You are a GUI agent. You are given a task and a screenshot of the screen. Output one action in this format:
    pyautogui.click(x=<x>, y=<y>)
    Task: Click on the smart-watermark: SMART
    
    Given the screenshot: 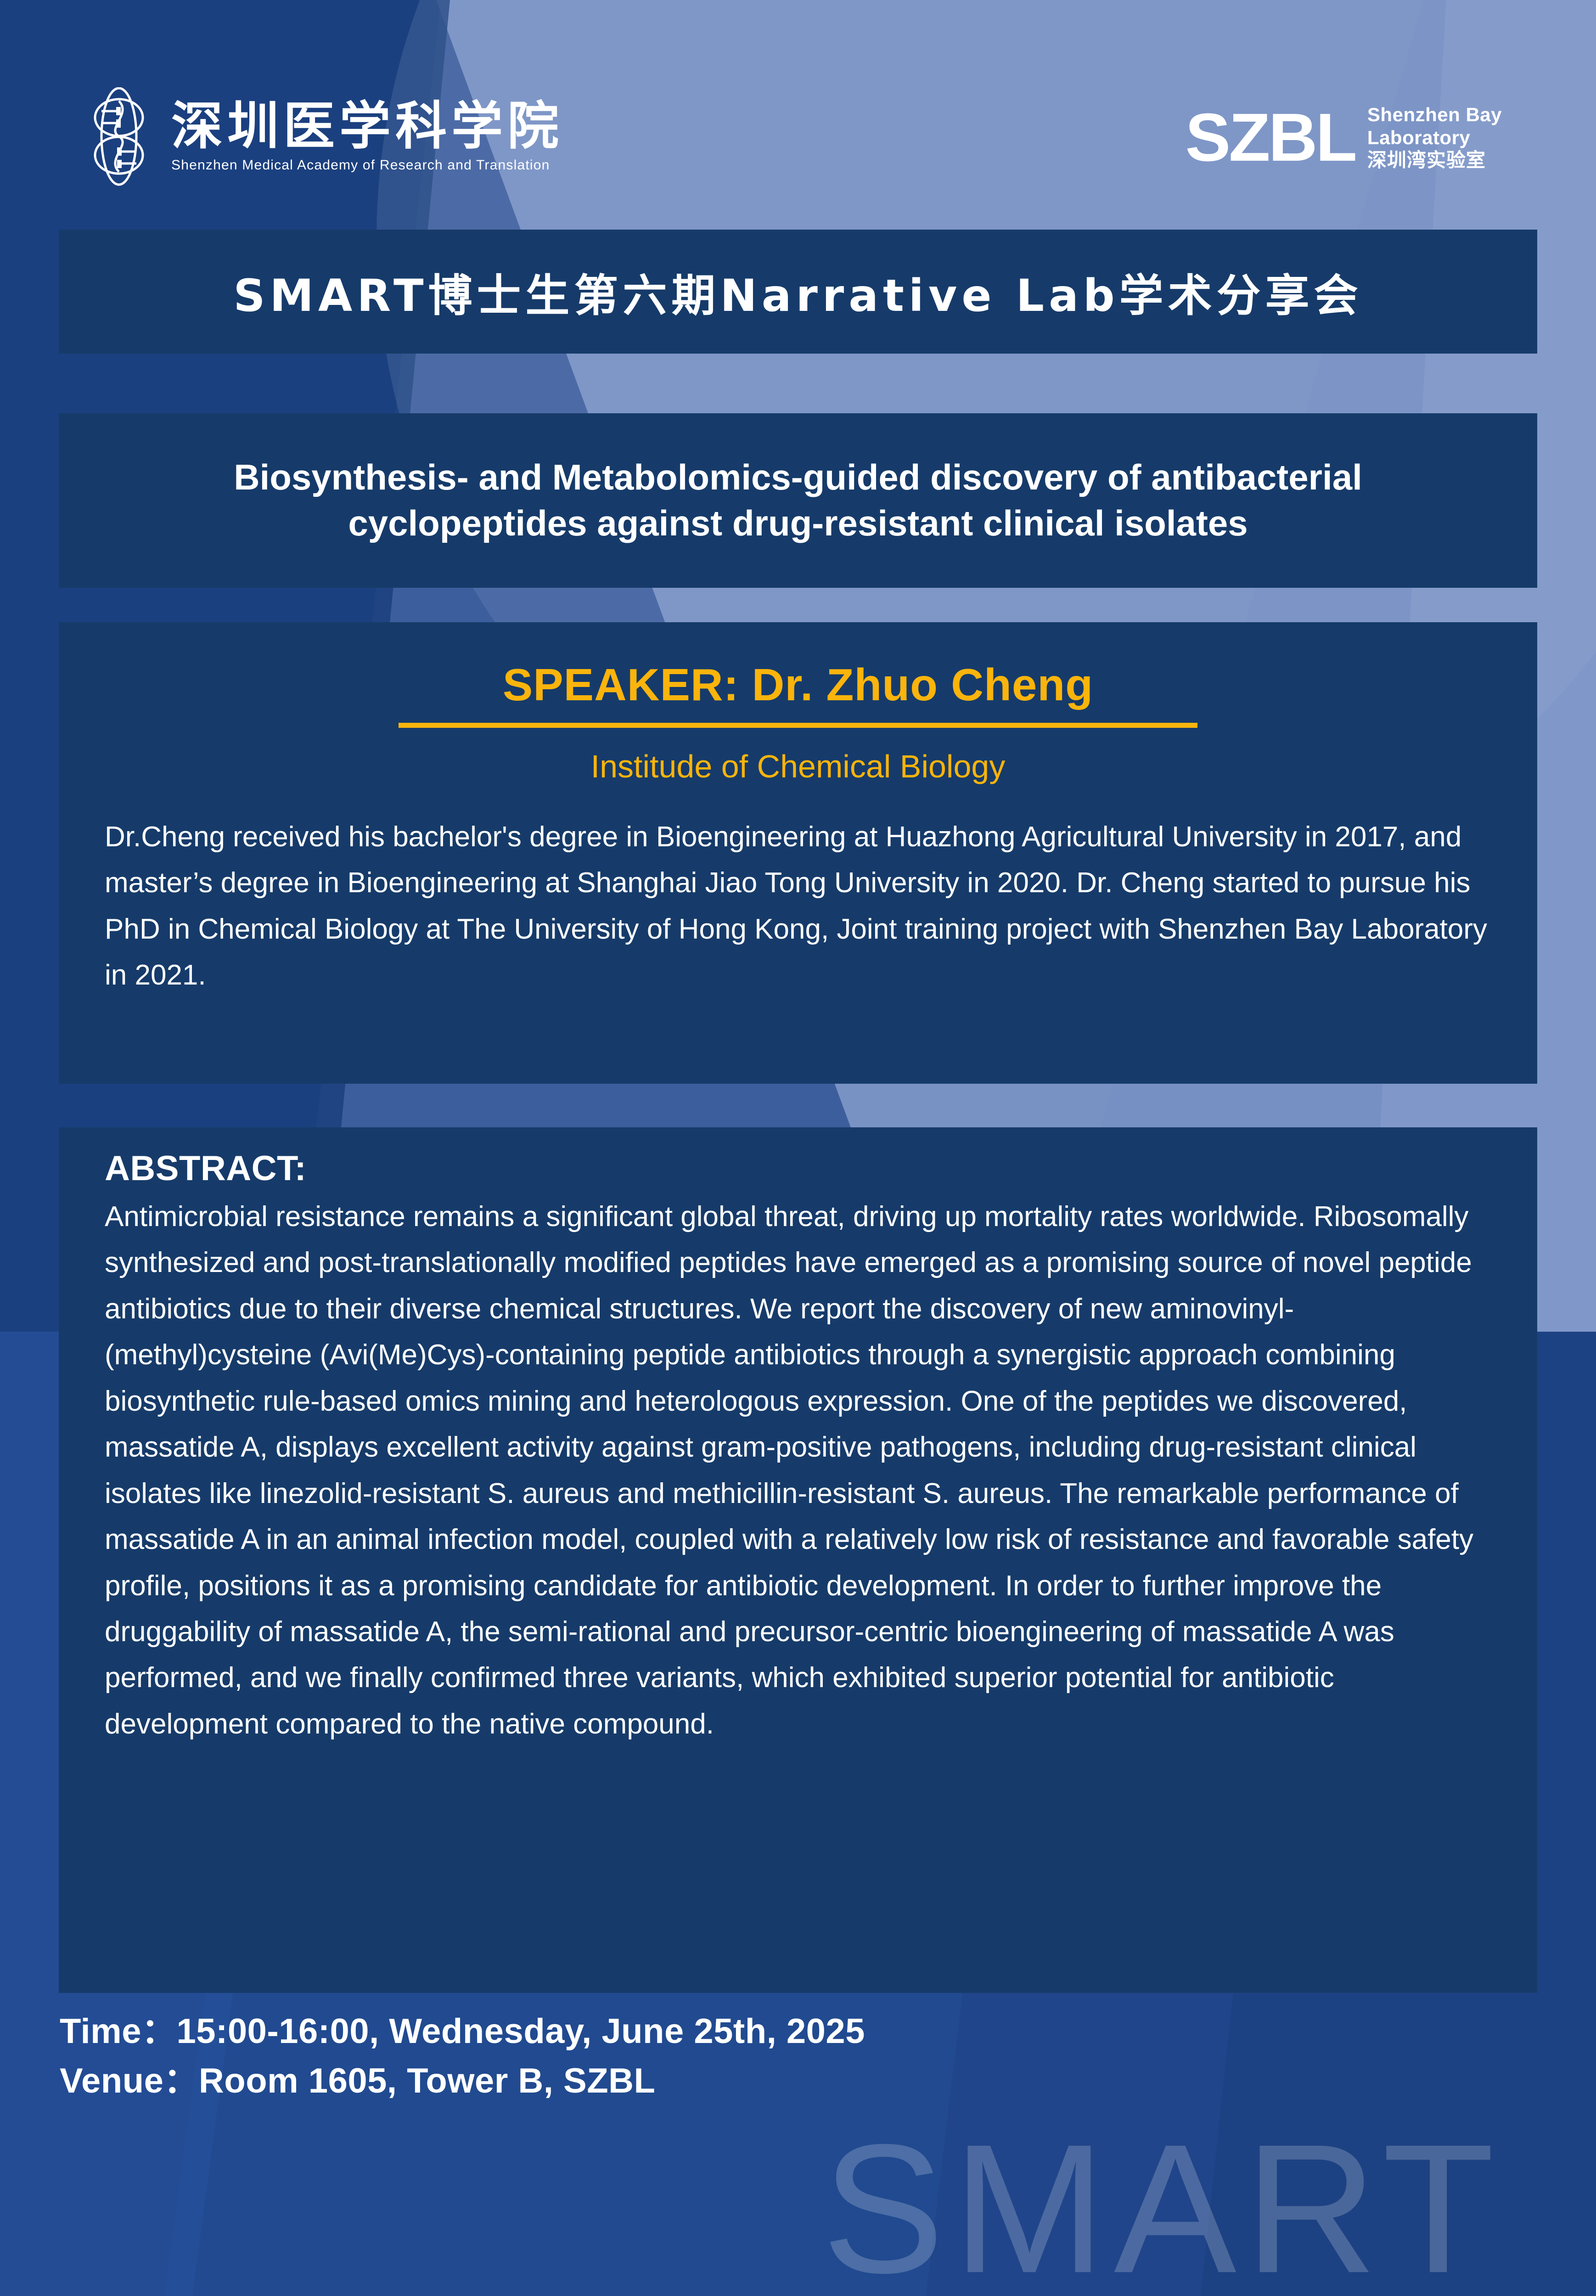 What is the action you would take?
    pyautogui.click(x=1162, y=2201)
    